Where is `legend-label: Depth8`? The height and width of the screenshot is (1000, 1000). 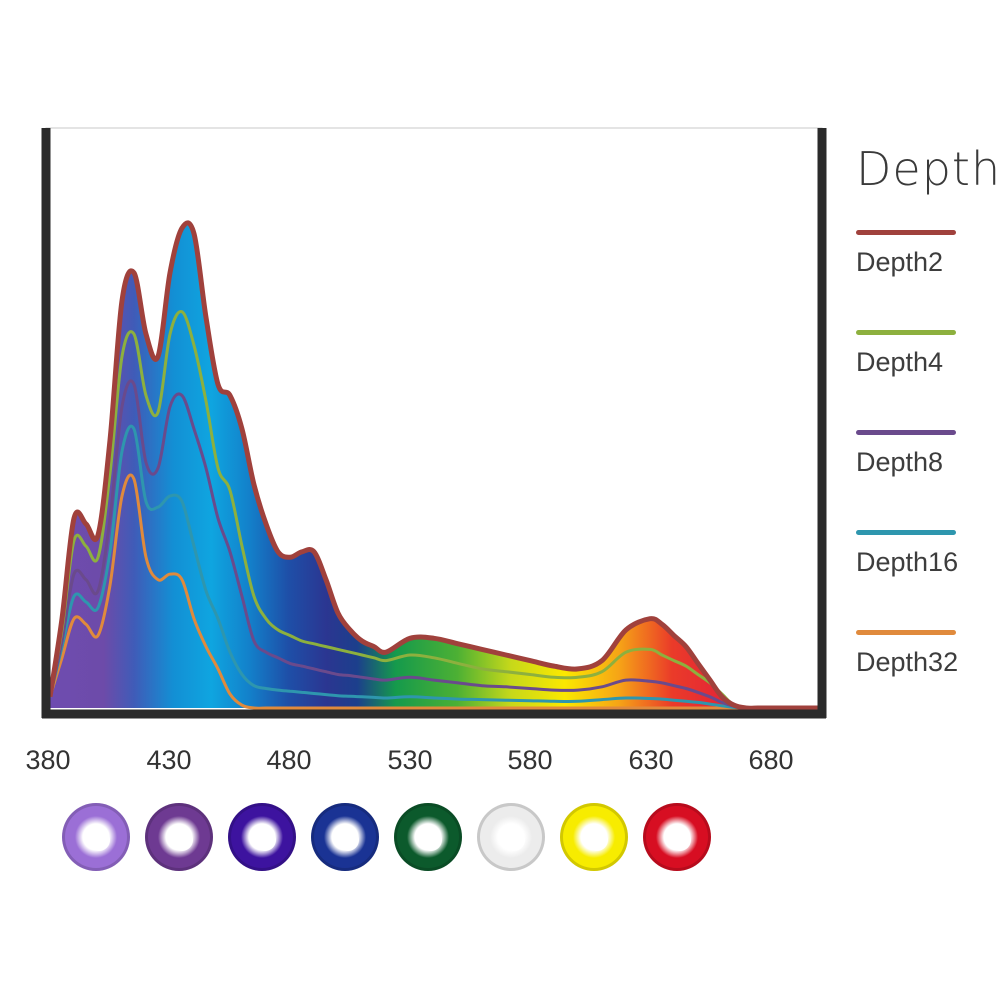
legend-label: Depth8 is located at coordinates (900, 462).